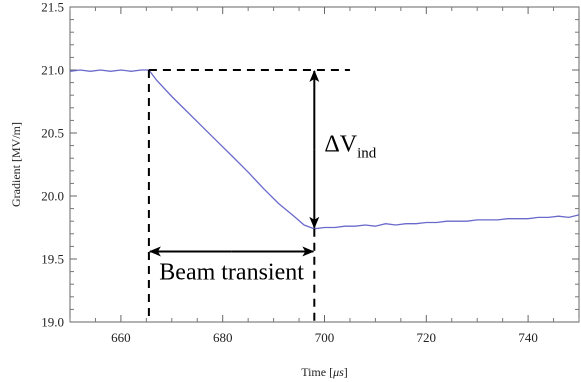  Describe the element at coordinates (340, 144) in the screenshot. I see `delta-v-symbol: ΔV` at that location.